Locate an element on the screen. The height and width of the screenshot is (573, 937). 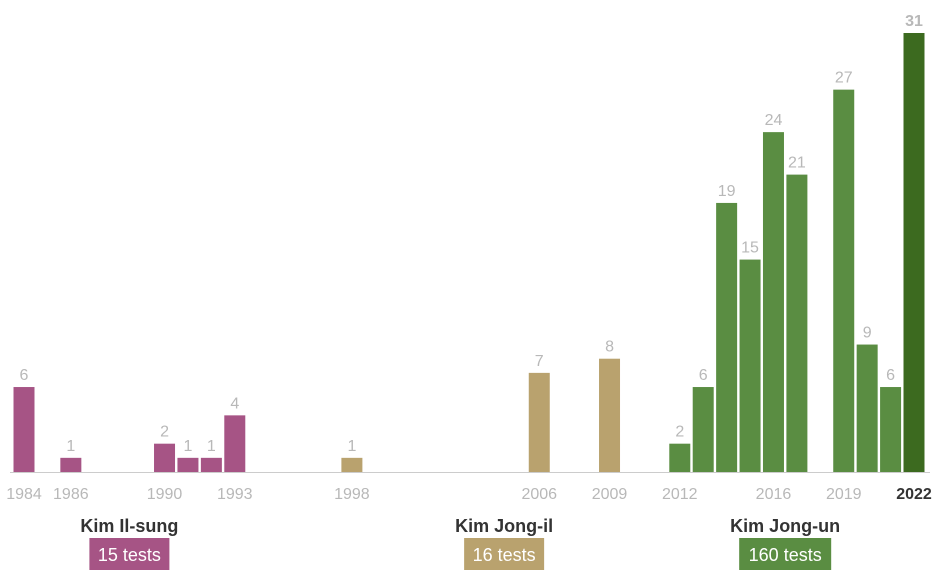
leader-tests-kim-il-sung: 15 tests is located at coordinates (129, 555).